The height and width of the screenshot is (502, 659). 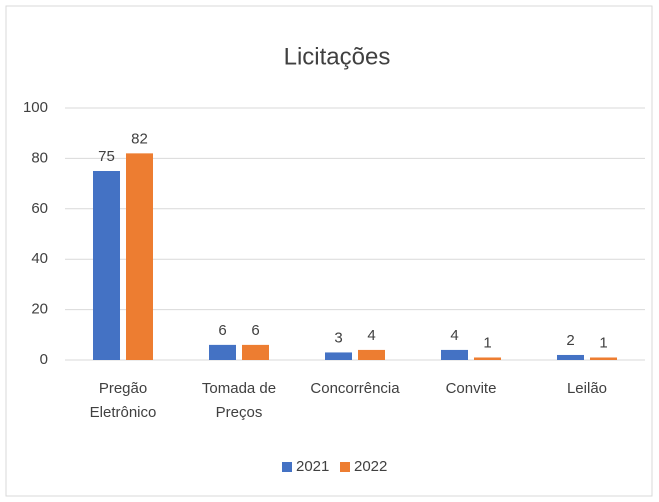 I want to click on legend-label: 2021, so click(x=312, y=466).